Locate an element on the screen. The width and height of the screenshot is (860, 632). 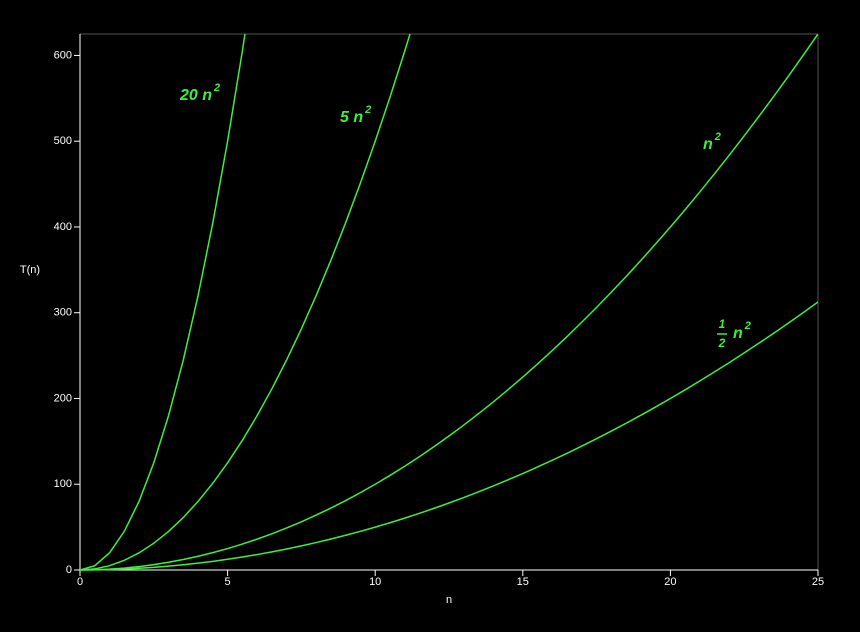
y-tick-label: 200 is located at coordinates (63, 398).